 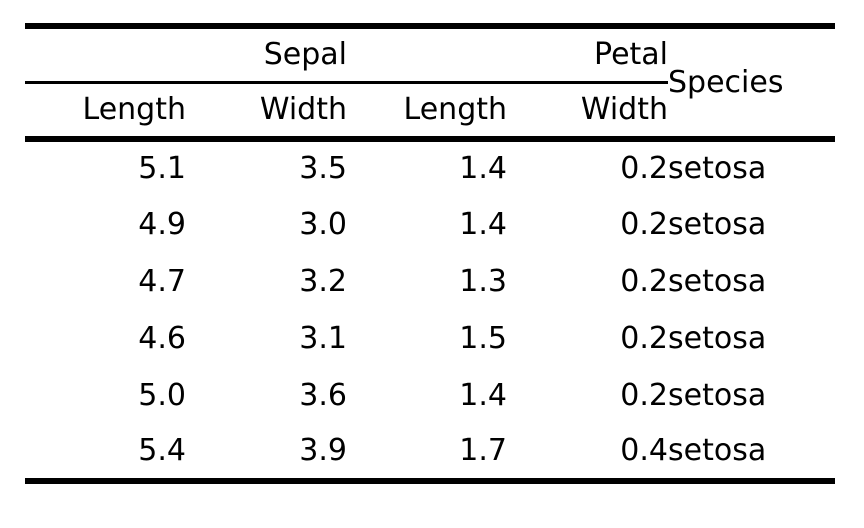 I want to click on cell-sepal-length: 4.7, so click(x=162, y=281).